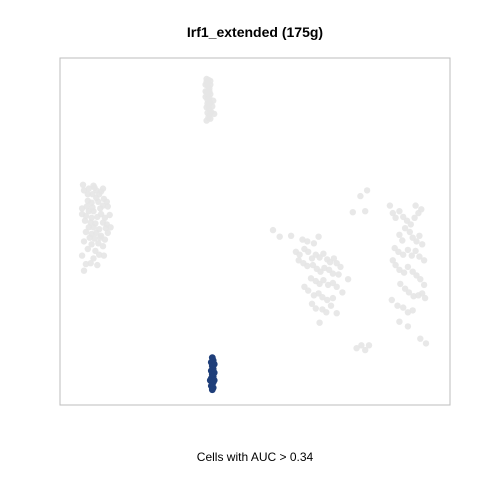 The image size is (480, 480). What do you see at coordinates (255, 457) in the screenshot?
I see `chart-caption: Cells with AUC > 0.34` at bounding box center [255, 457].